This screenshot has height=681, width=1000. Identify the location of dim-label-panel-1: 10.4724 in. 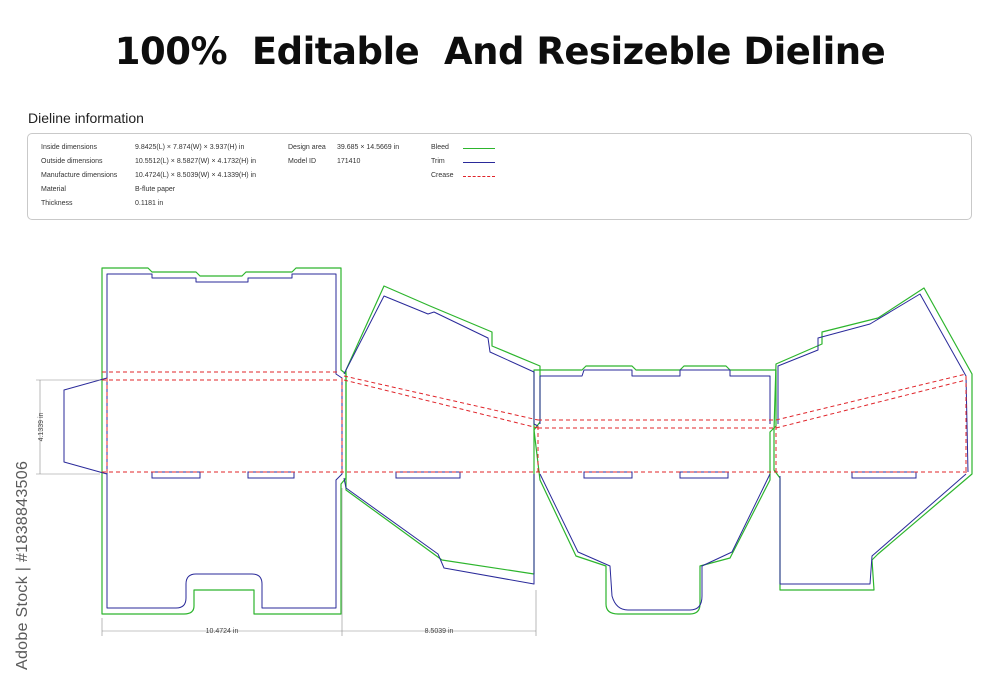
(222, 631).